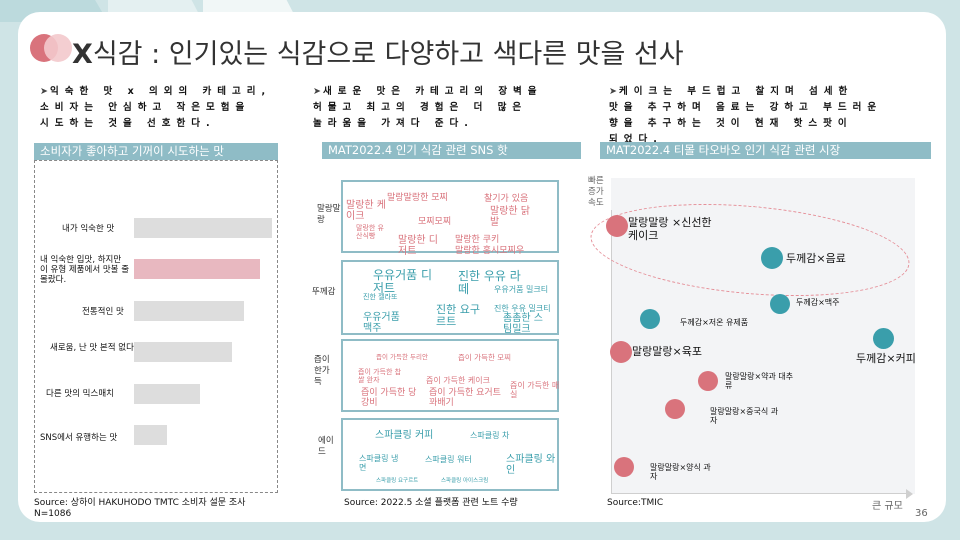 The image size is (960, 540). I want to click on sns-keyword: 찰기가 있음, so click(506, 199).